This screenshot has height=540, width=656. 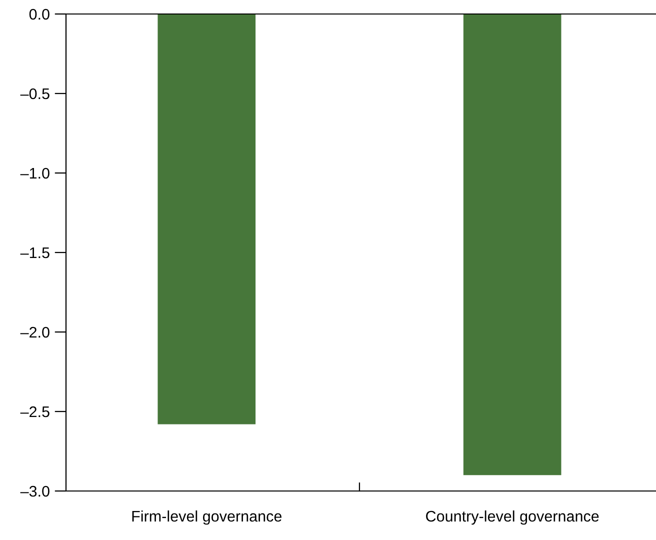 What do you see at coordinates (39, 14) in the screenshot?
I see `y-tick-label: 0.0` at bounding box center [39, 14].